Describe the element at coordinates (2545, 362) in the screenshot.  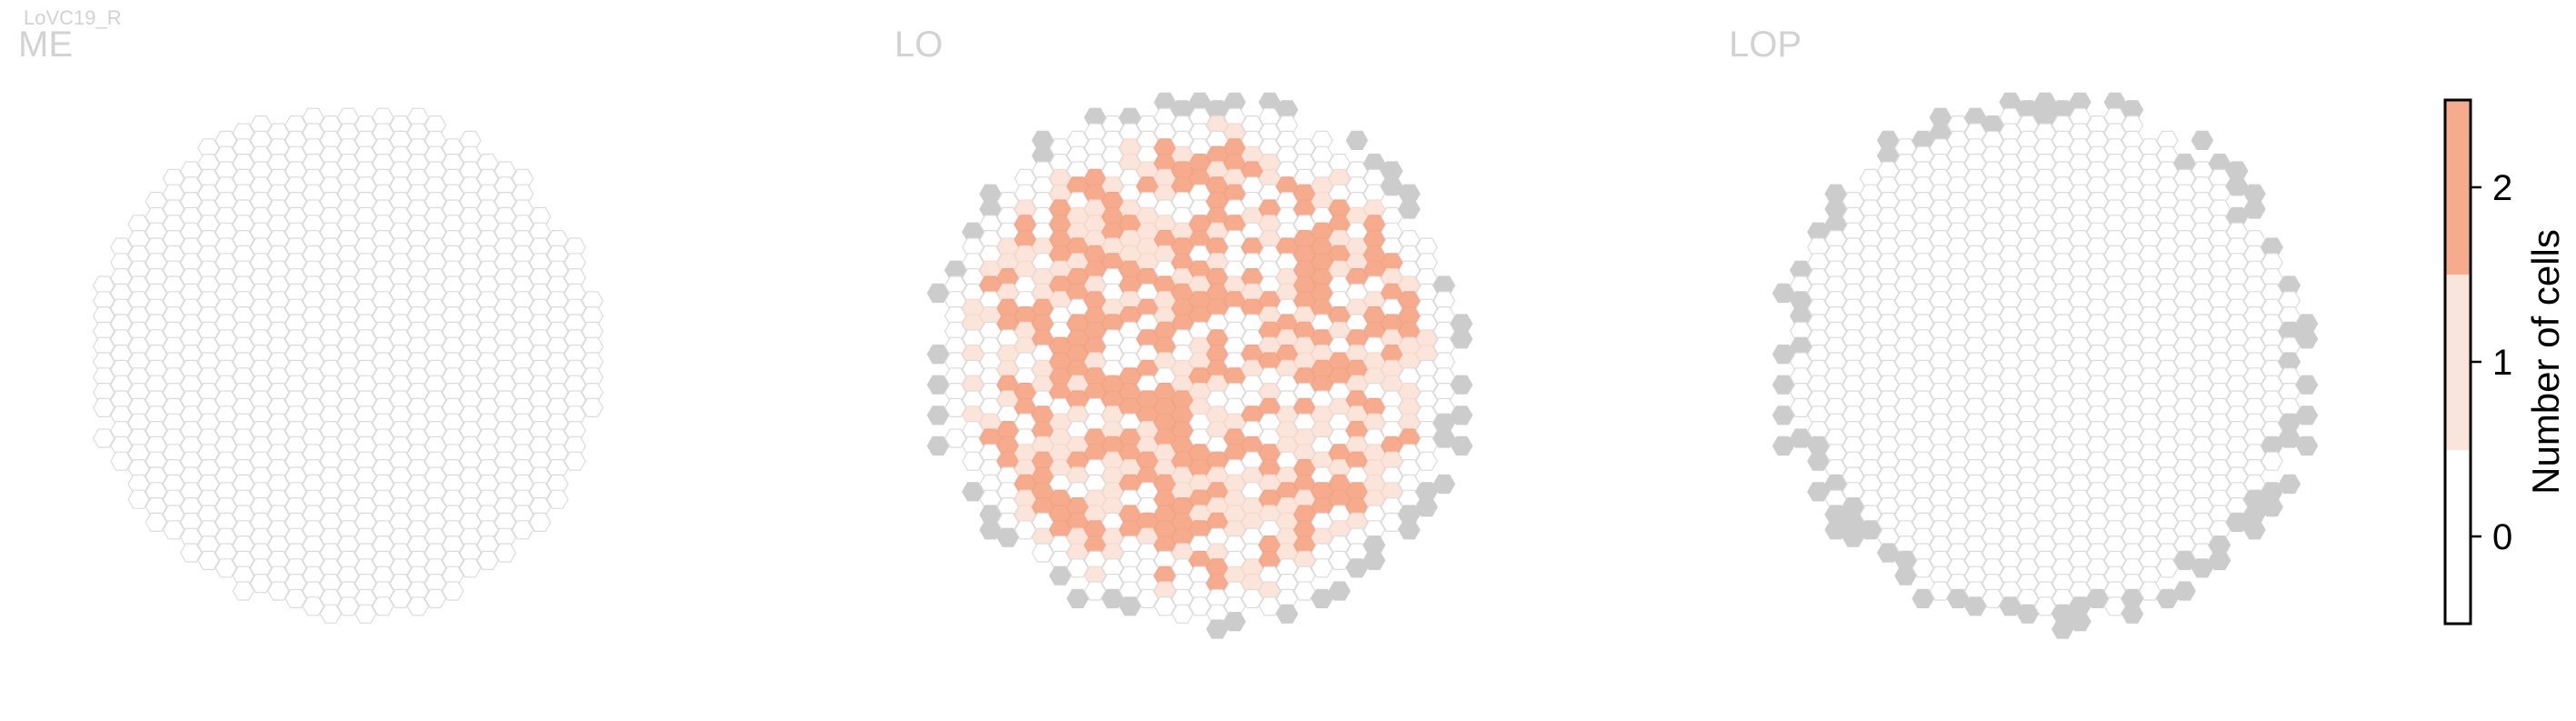
I see `colorbar-title: Number of cells` at that location.